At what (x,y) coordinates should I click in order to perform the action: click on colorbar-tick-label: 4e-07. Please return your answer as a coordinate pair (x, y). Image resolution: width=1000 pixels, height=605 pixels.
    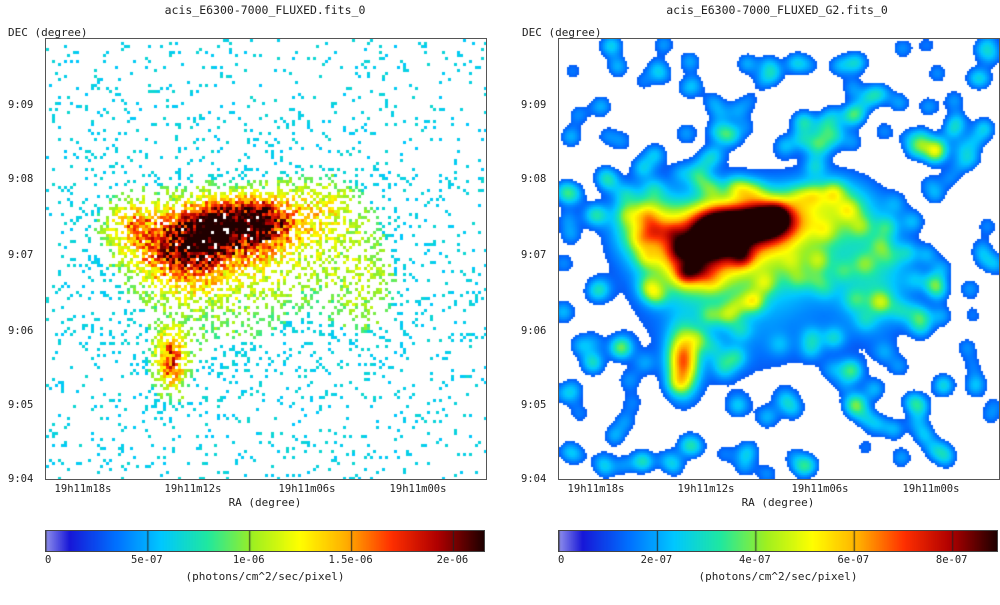
    Looking at the image, I should click on (755, 560).